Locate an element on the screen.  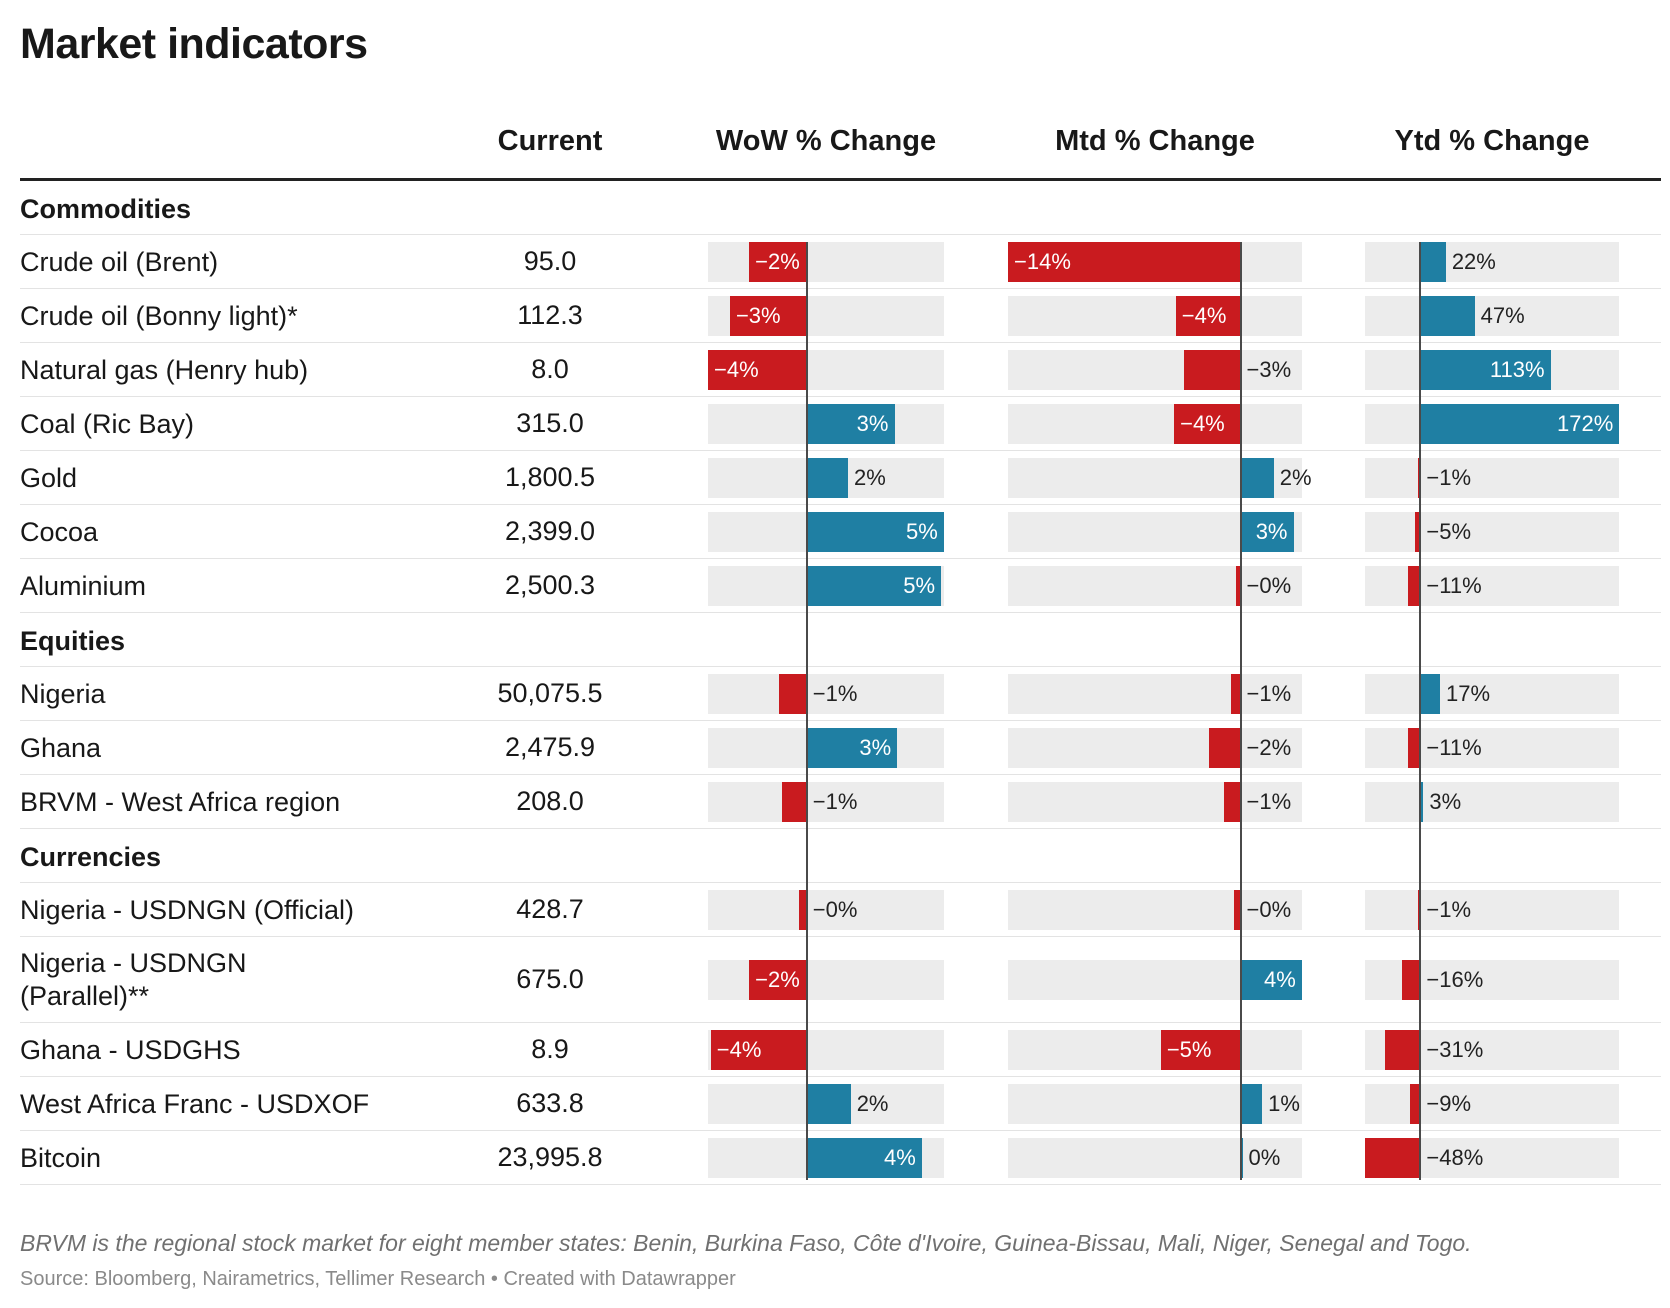
column-header-wow: WoW % Change is located at coordinates (826, 141).